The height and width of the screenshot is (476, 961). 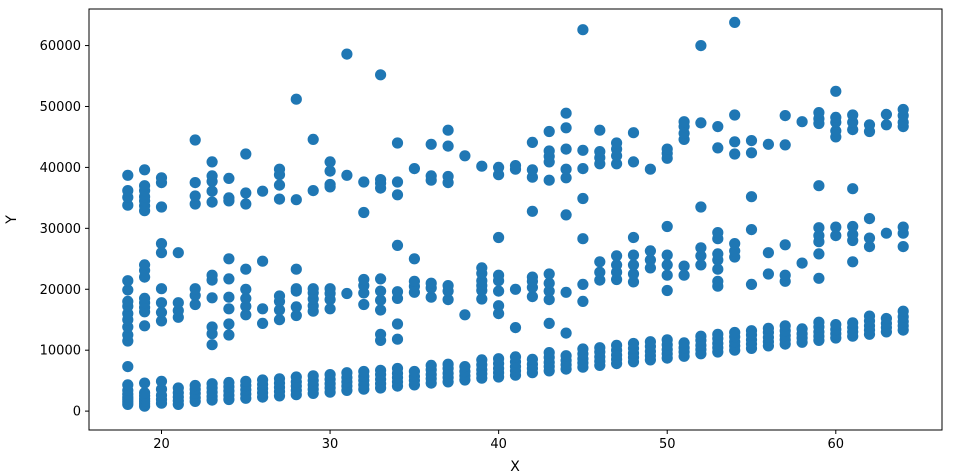 What do you see at coordinates (667, 444) in the screenshot?
I see `x-tick-label: 50` at bounding box center [667, 444].